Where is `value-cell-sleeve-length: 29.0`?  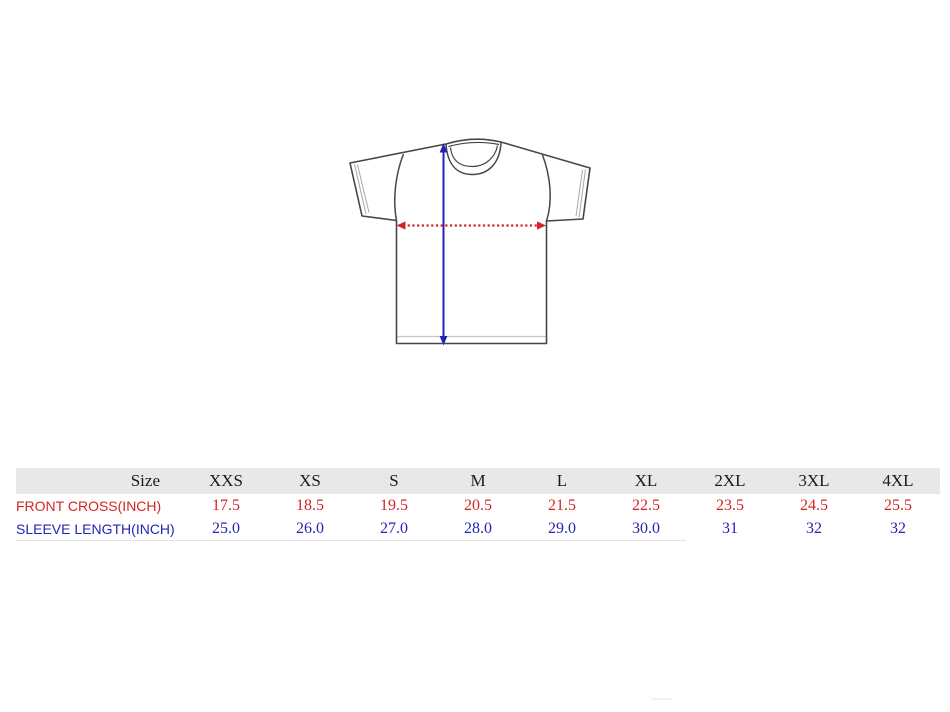
value-cell-sleeve-length: 29.0 is located at coordinates (562, 528).